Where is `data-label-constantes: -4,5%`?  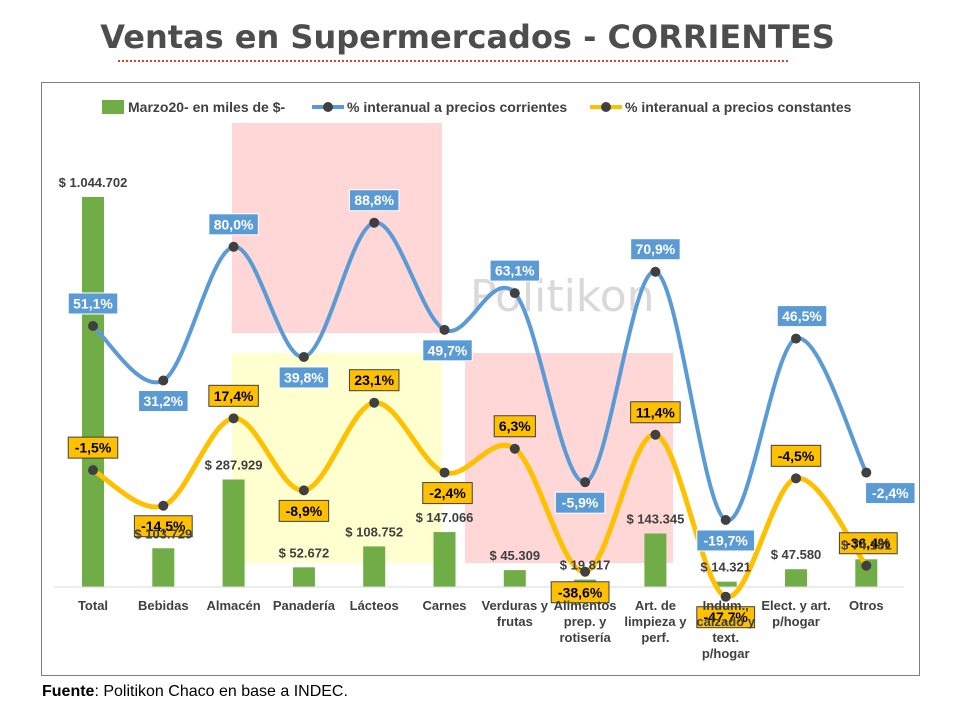
data-label-constantes: -4,5% is located at coordinates (796, 456).